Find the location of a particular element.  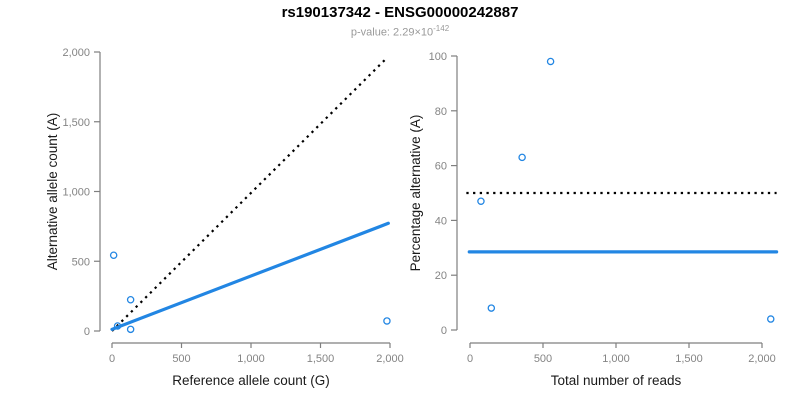

y-tick-label: 500 is located at coordinates (81, 262).